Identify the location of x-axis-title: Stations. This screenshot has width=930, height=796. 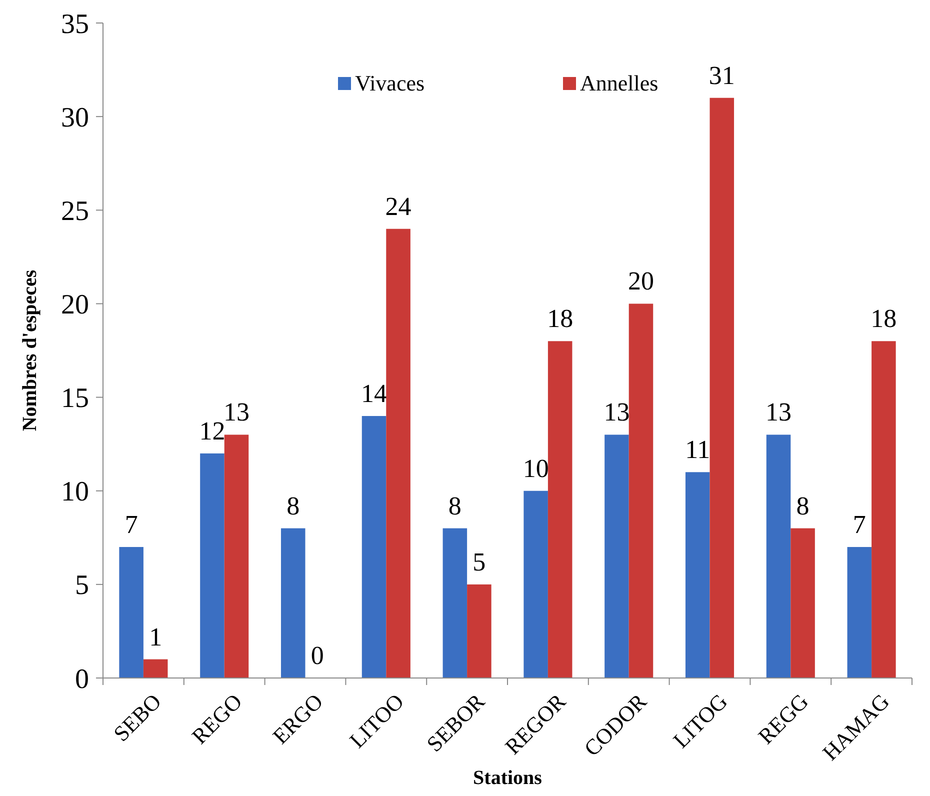
(507, 778).